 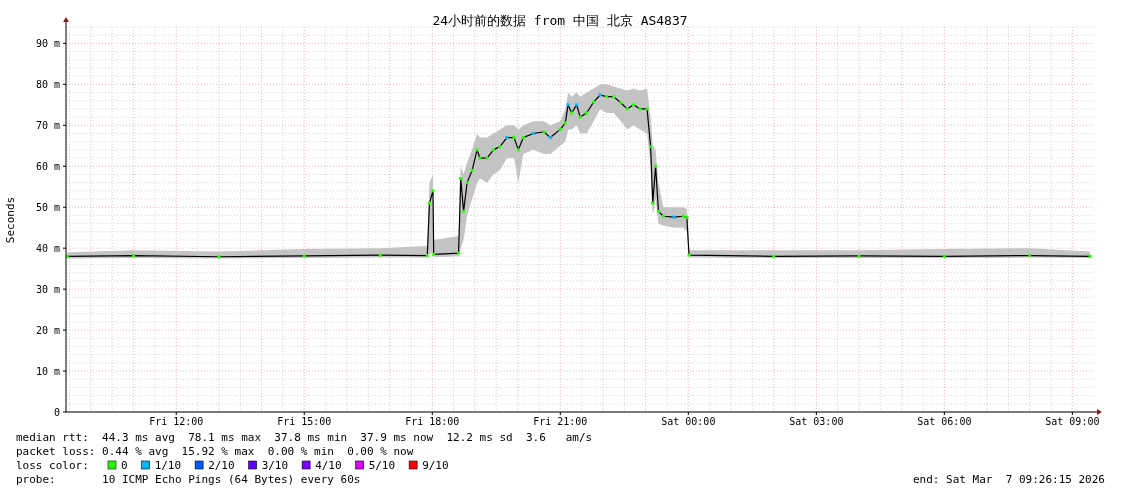 What do you see at coordinates (47, 289) in the screenshot?
I see `y-tick-label: 30 m` at bounding box center [47, 289].